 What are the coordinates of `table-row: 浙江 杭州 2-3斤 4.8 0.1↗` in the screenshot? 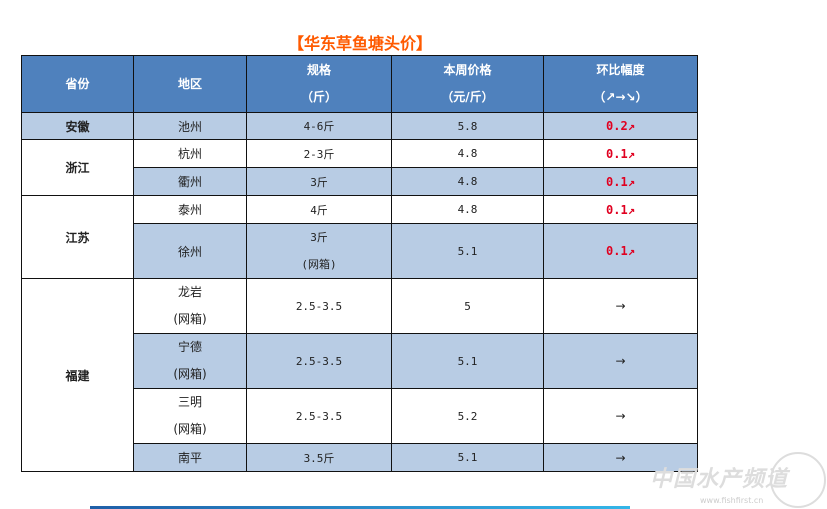 It's located at (359, 167).